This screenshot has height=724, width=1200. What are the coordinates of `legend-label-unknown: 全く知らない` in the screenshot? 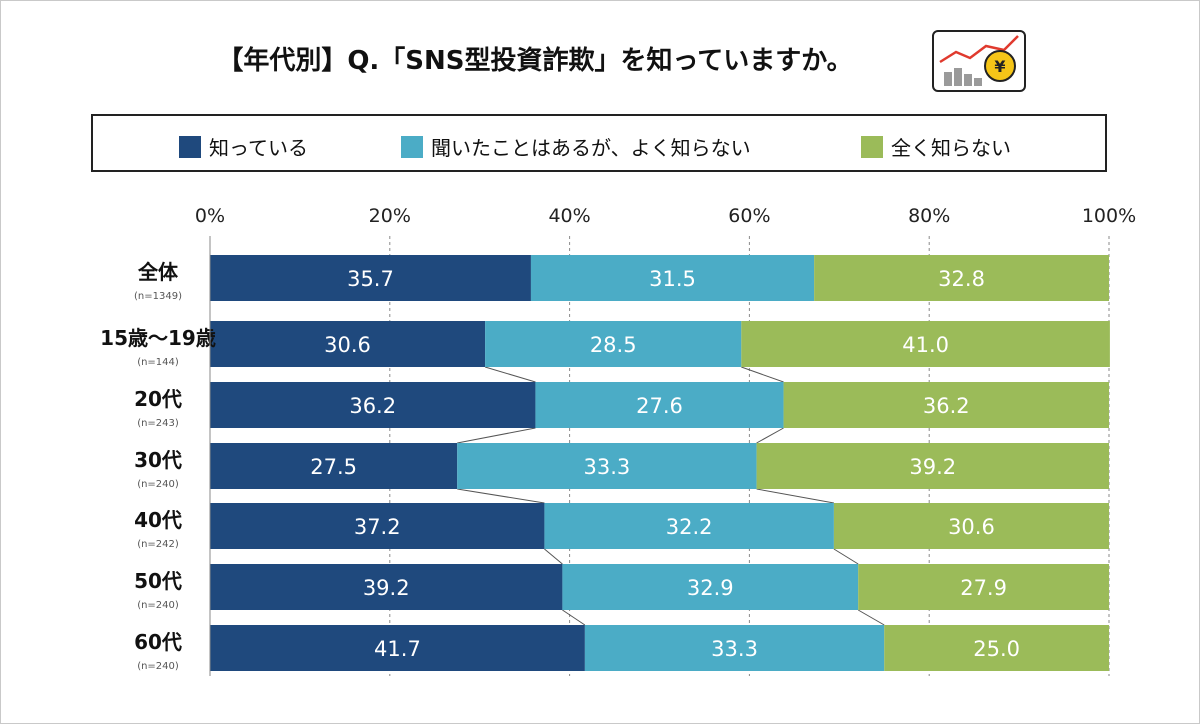 It's located at (951, 148).